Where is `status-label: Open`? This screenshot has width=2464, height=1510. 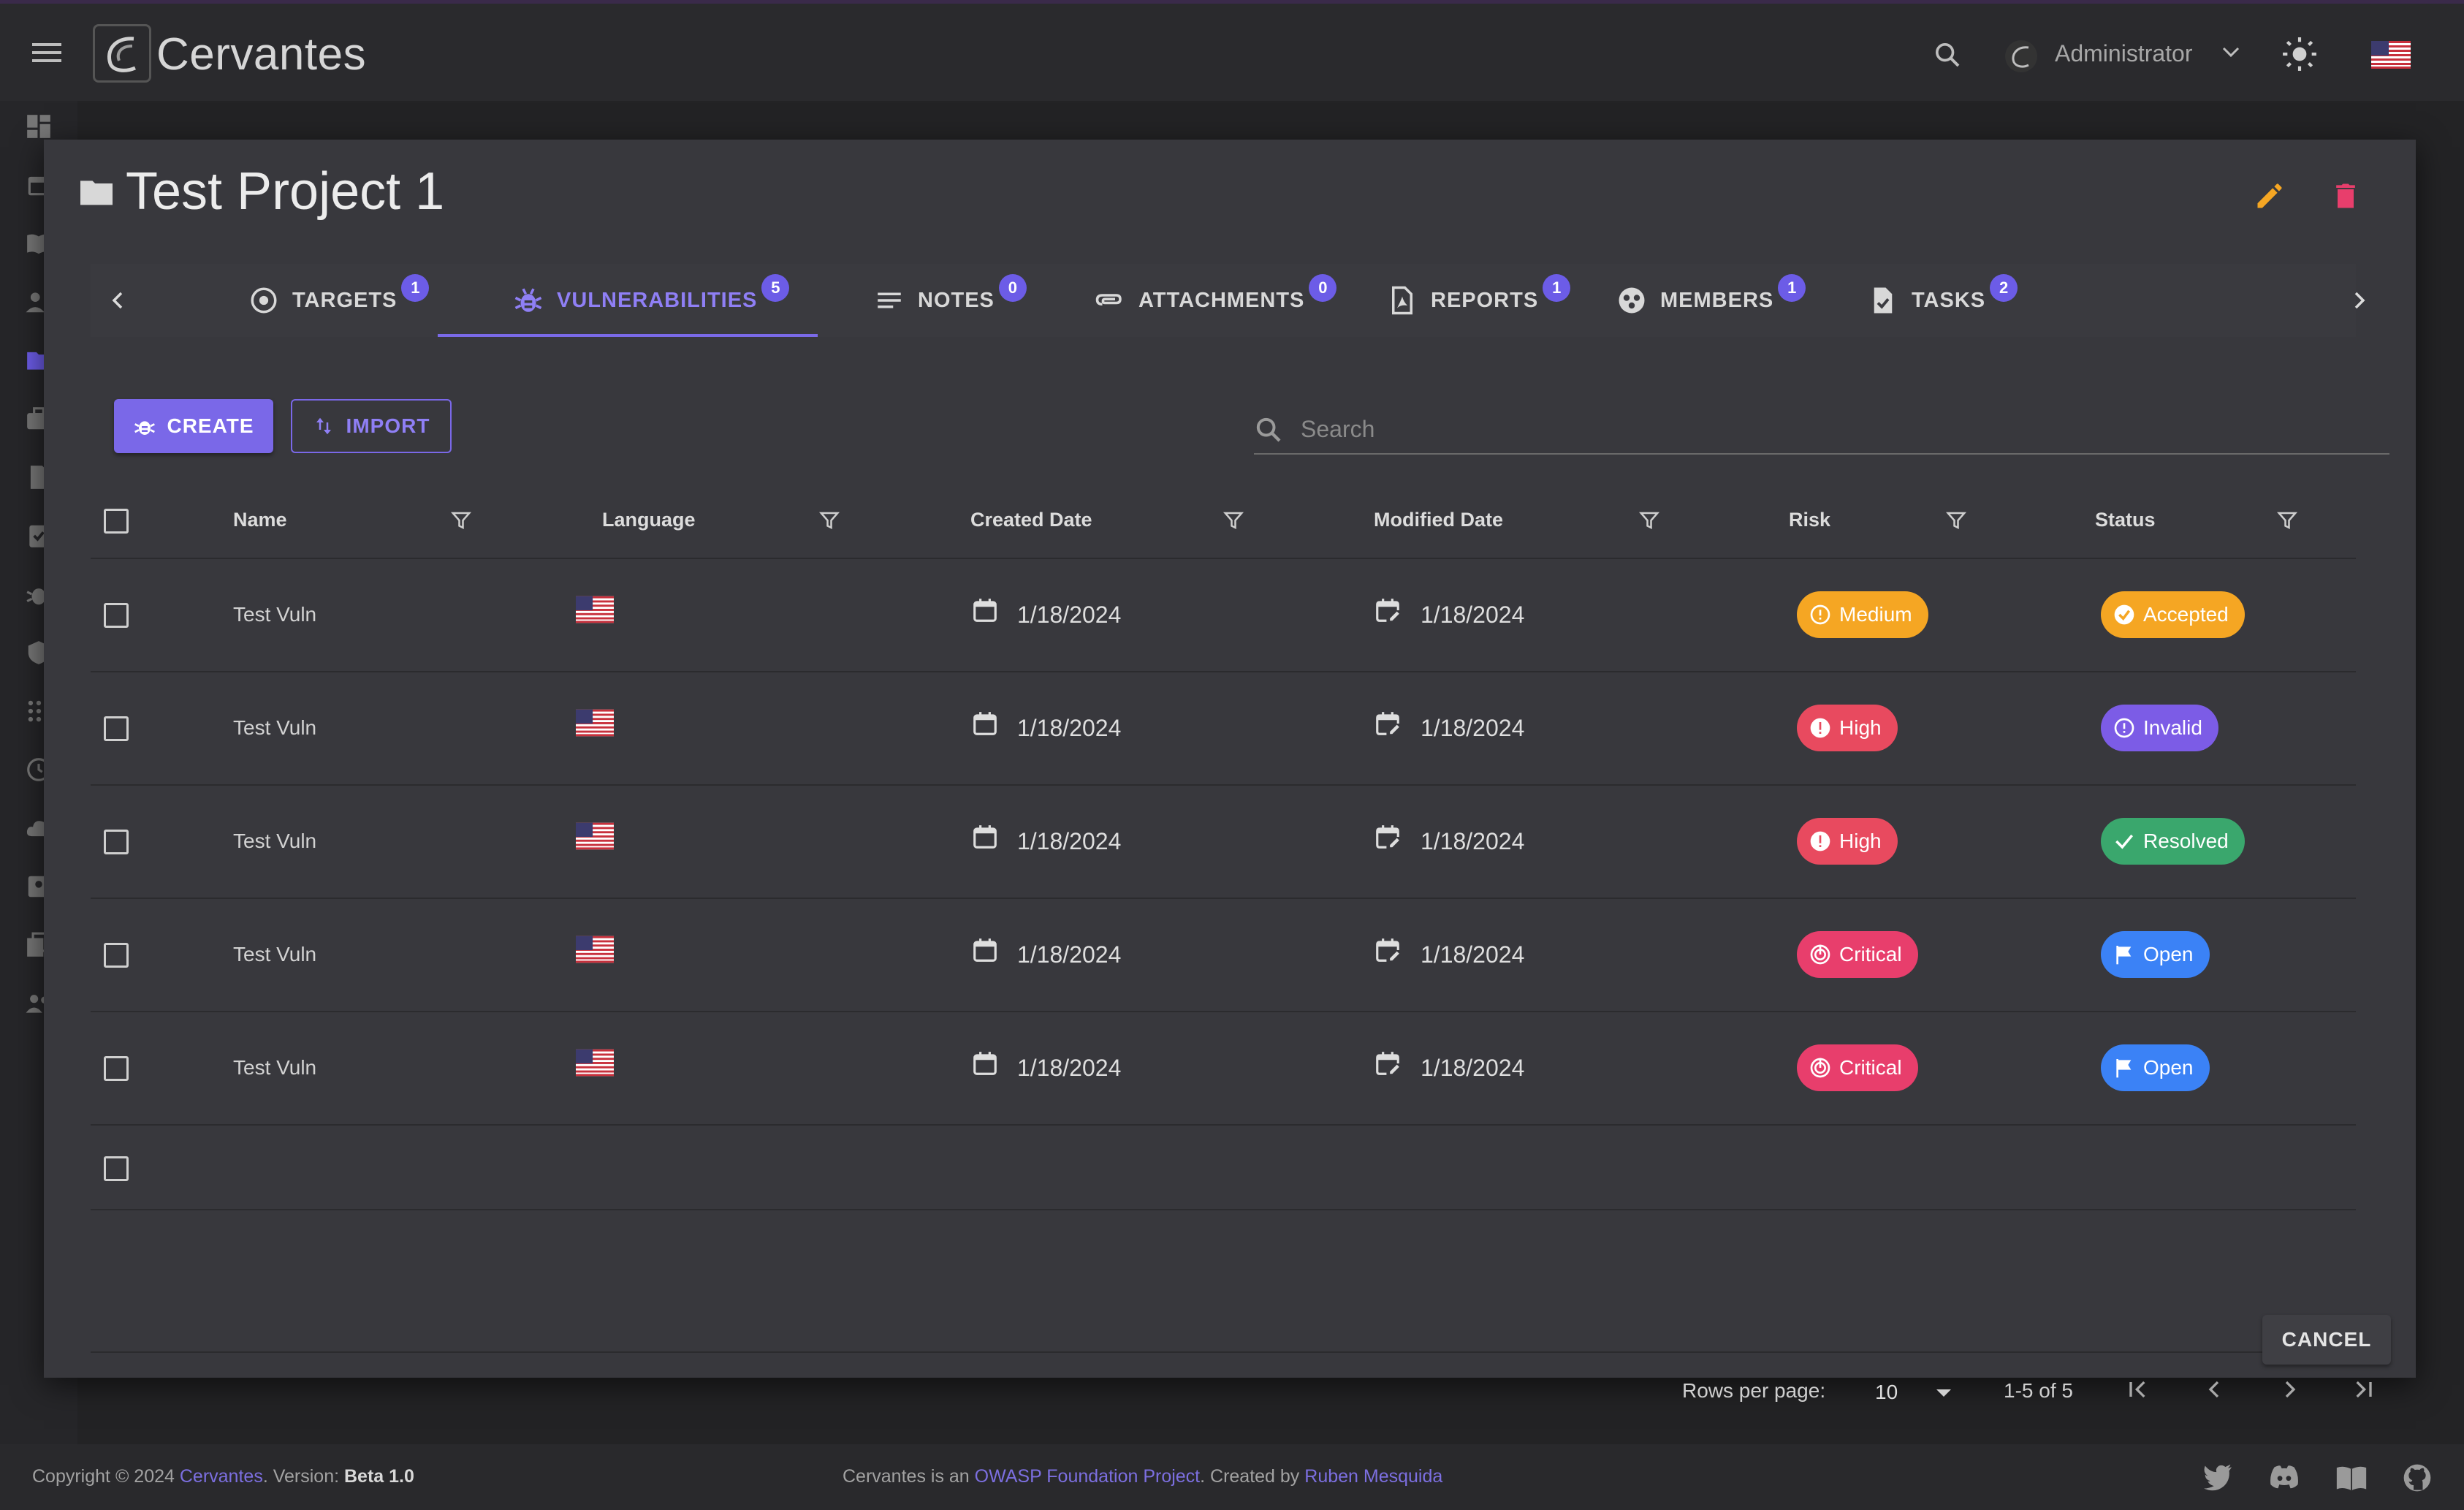
status-label: Open is located at coordinates (2168, 1067).